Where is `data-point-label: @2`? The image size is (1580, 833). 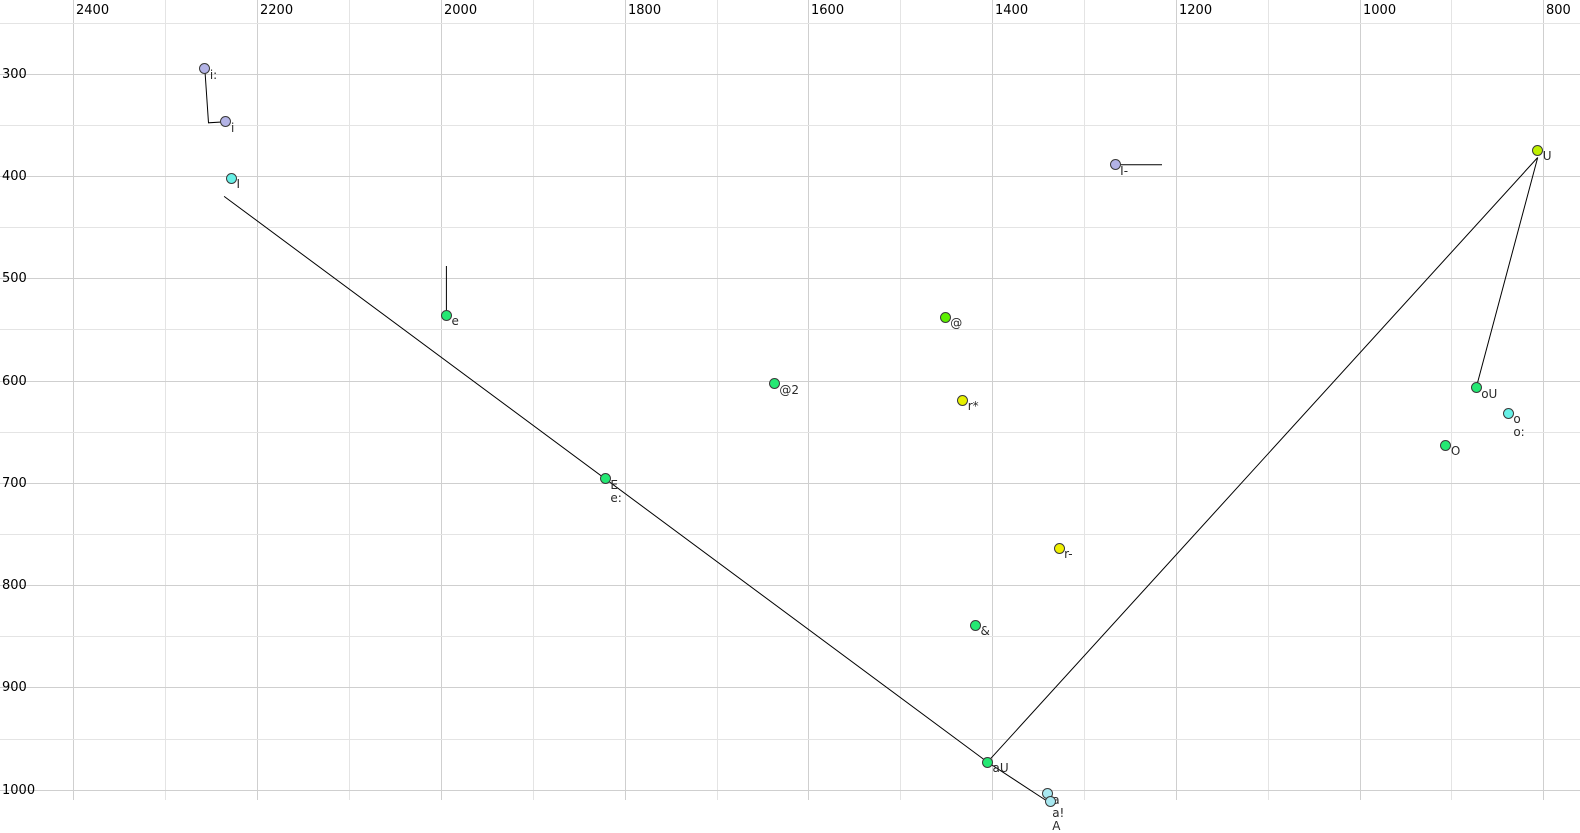
data-point-label: @2 is located at coordinates (789, 389).